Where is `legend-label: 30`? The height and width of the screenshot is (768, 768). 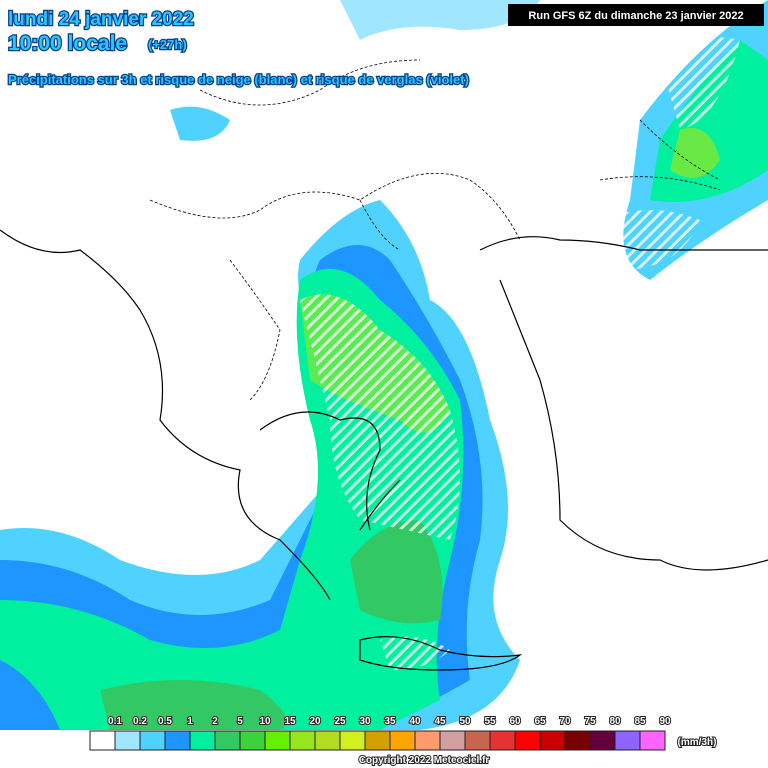
legend-label: 30 is located at coordinates (365, 721).